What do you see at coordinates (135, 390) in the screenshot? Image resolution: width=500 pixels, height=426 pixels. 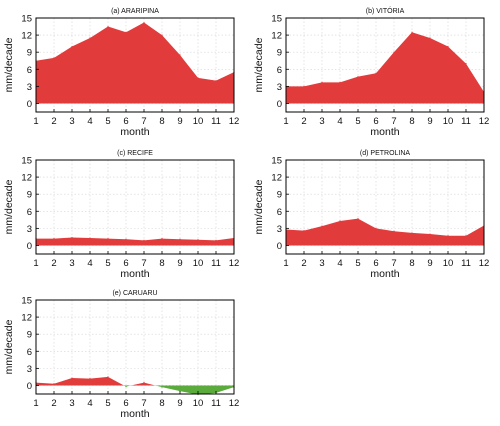 I see `area-negative` at bounding box center [135, 390].